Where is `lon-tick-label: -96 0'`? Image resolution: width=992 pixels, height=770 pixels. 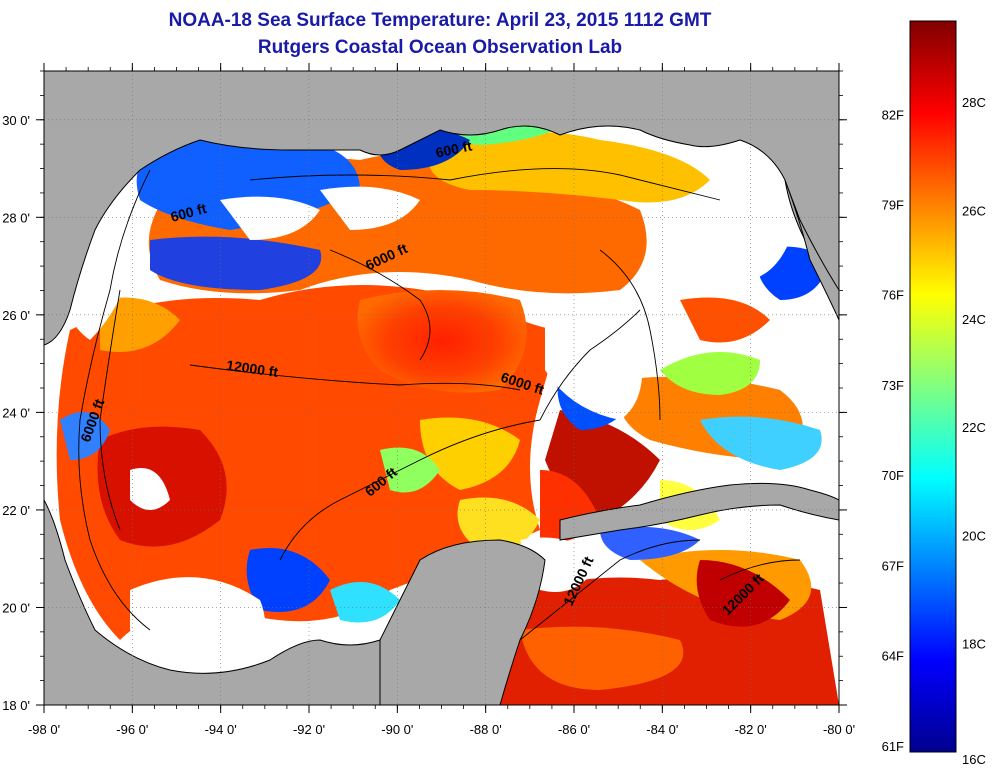
lon-tick-label: -96 0' is located at coordinates (132, 729).